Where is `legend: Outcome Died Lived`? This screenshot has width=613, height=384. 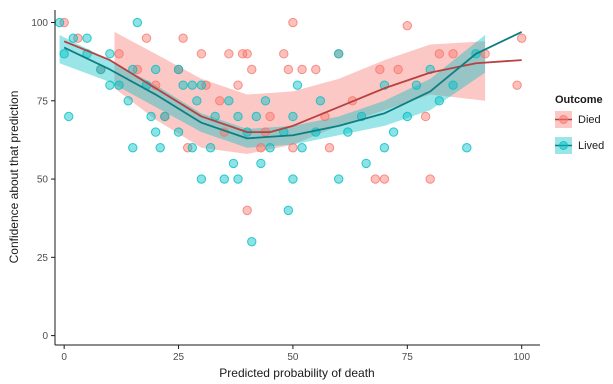 legend: Outcome Died Lived is located at coordinates (579, 124).